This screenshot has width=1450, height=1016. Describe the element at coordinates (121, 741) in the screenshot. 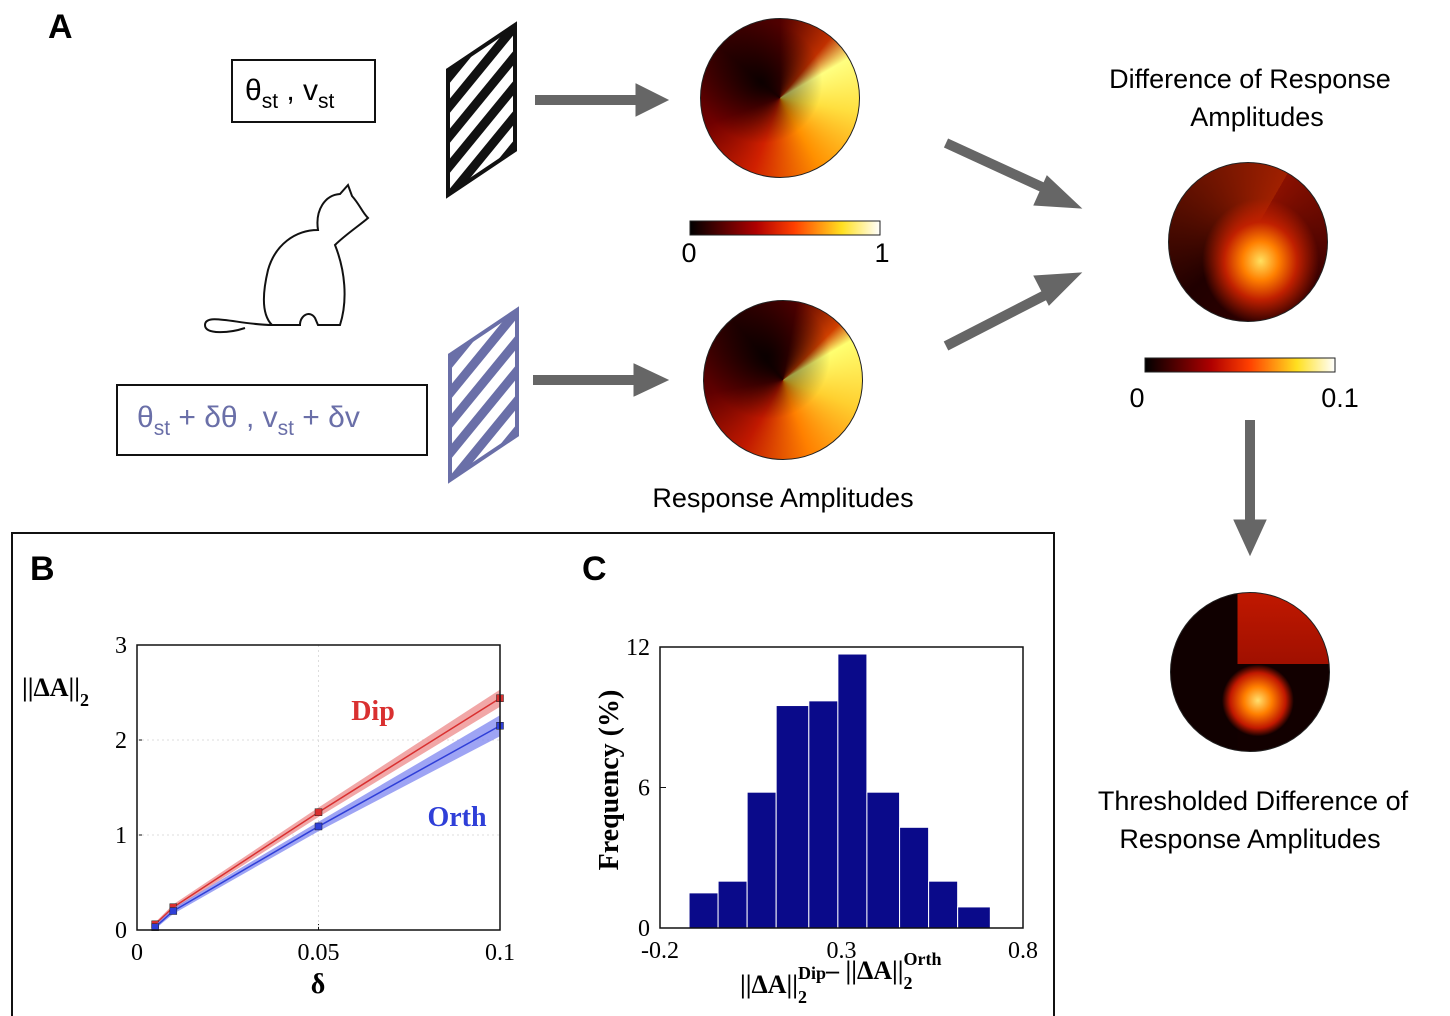

I see `y-tick-label: 2` at that location.